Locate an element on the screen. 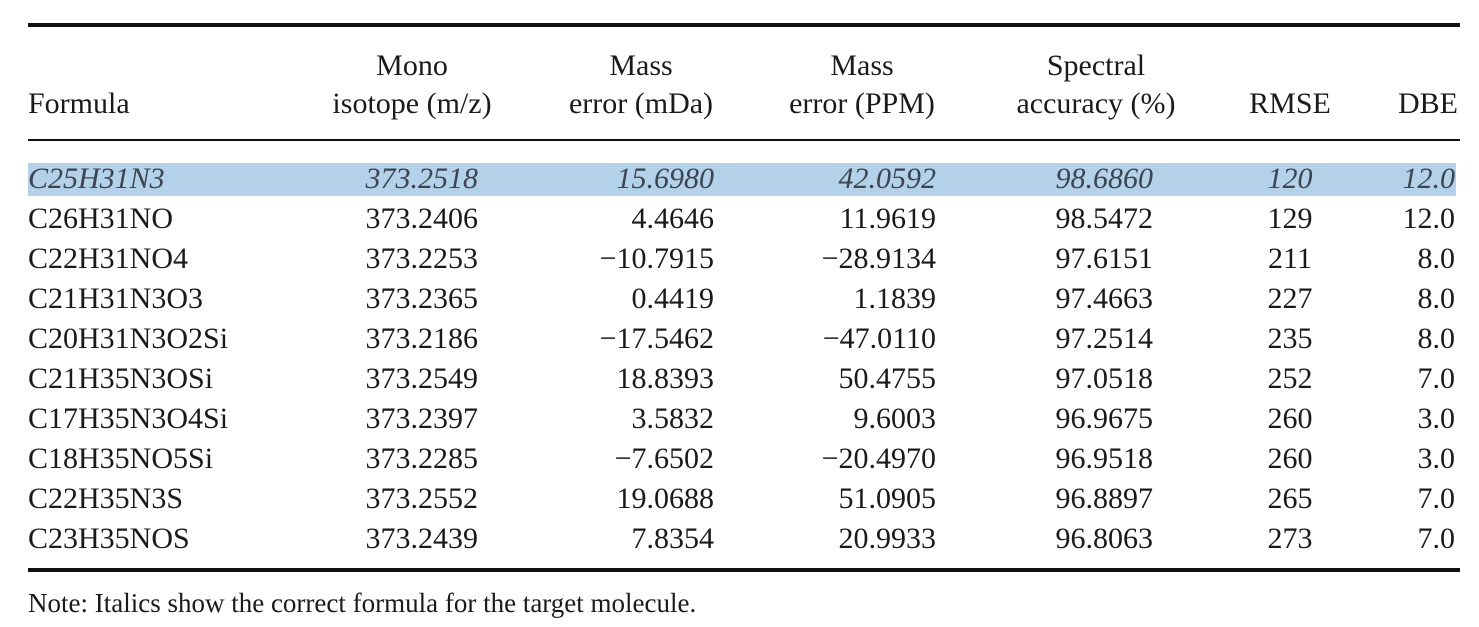  table-cell: 96.8063 is located at coordinates (1104, 538).